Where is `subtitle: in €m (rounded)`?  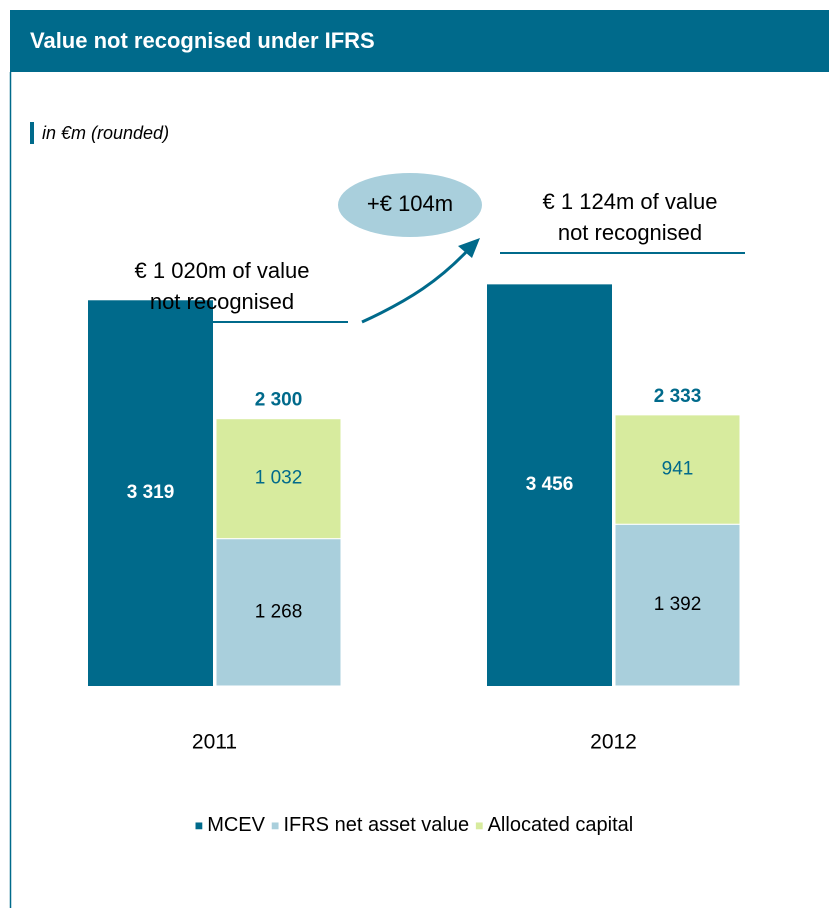
subtitle: in €m (rounded) is located at coordinates (105, 133).